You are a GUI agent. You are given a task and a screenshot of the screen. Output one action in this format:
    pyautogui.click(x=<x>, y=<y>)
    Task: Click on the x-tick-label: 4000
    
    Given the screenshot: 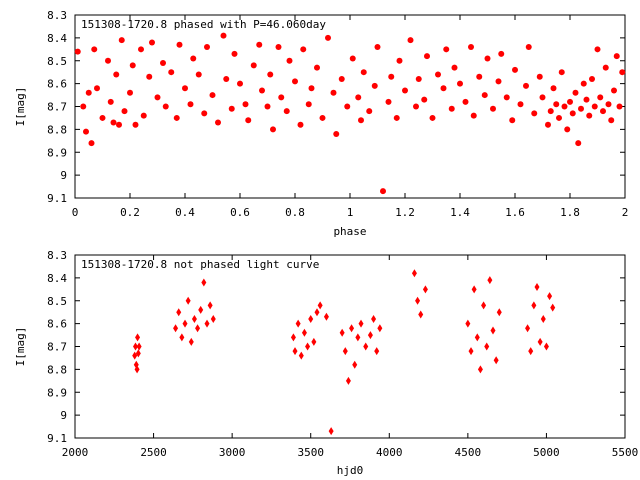 What is the action you would take?
    pyautogui.click(x=389, y=452)
    